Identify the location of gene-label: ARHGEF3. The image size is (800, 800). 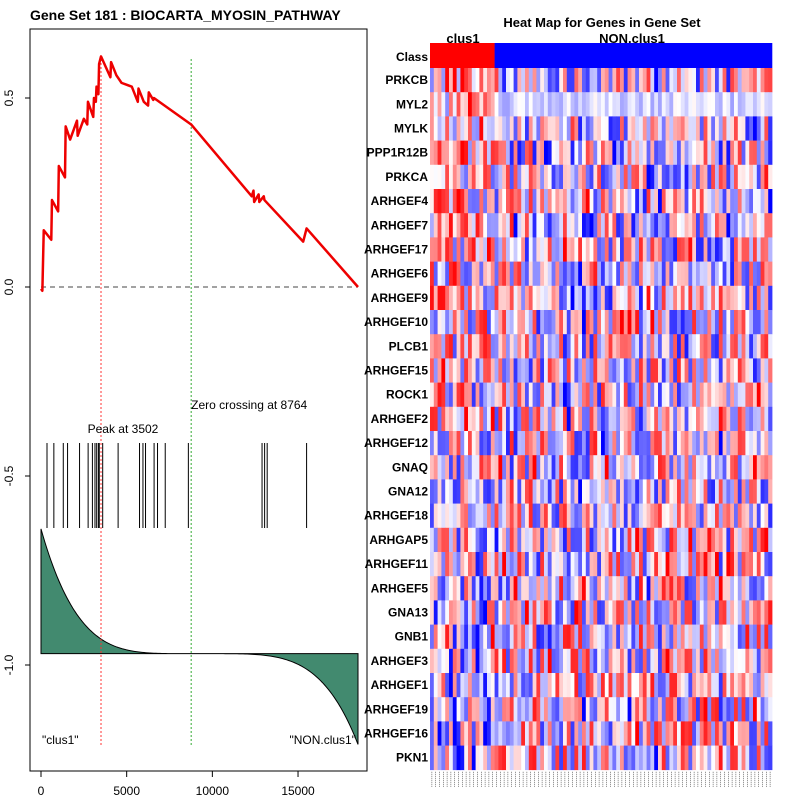
(400, 661).